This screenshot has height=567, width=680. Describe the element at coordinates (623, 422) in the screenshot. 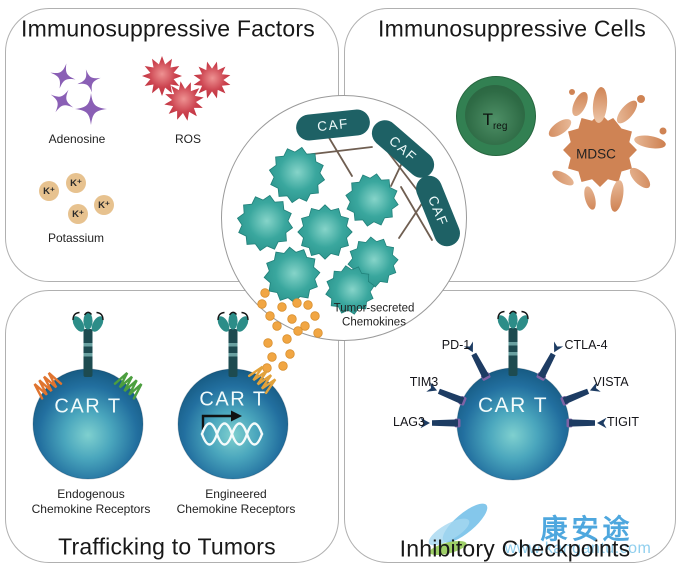

I see `tigit-label: TIGIT` at that location.